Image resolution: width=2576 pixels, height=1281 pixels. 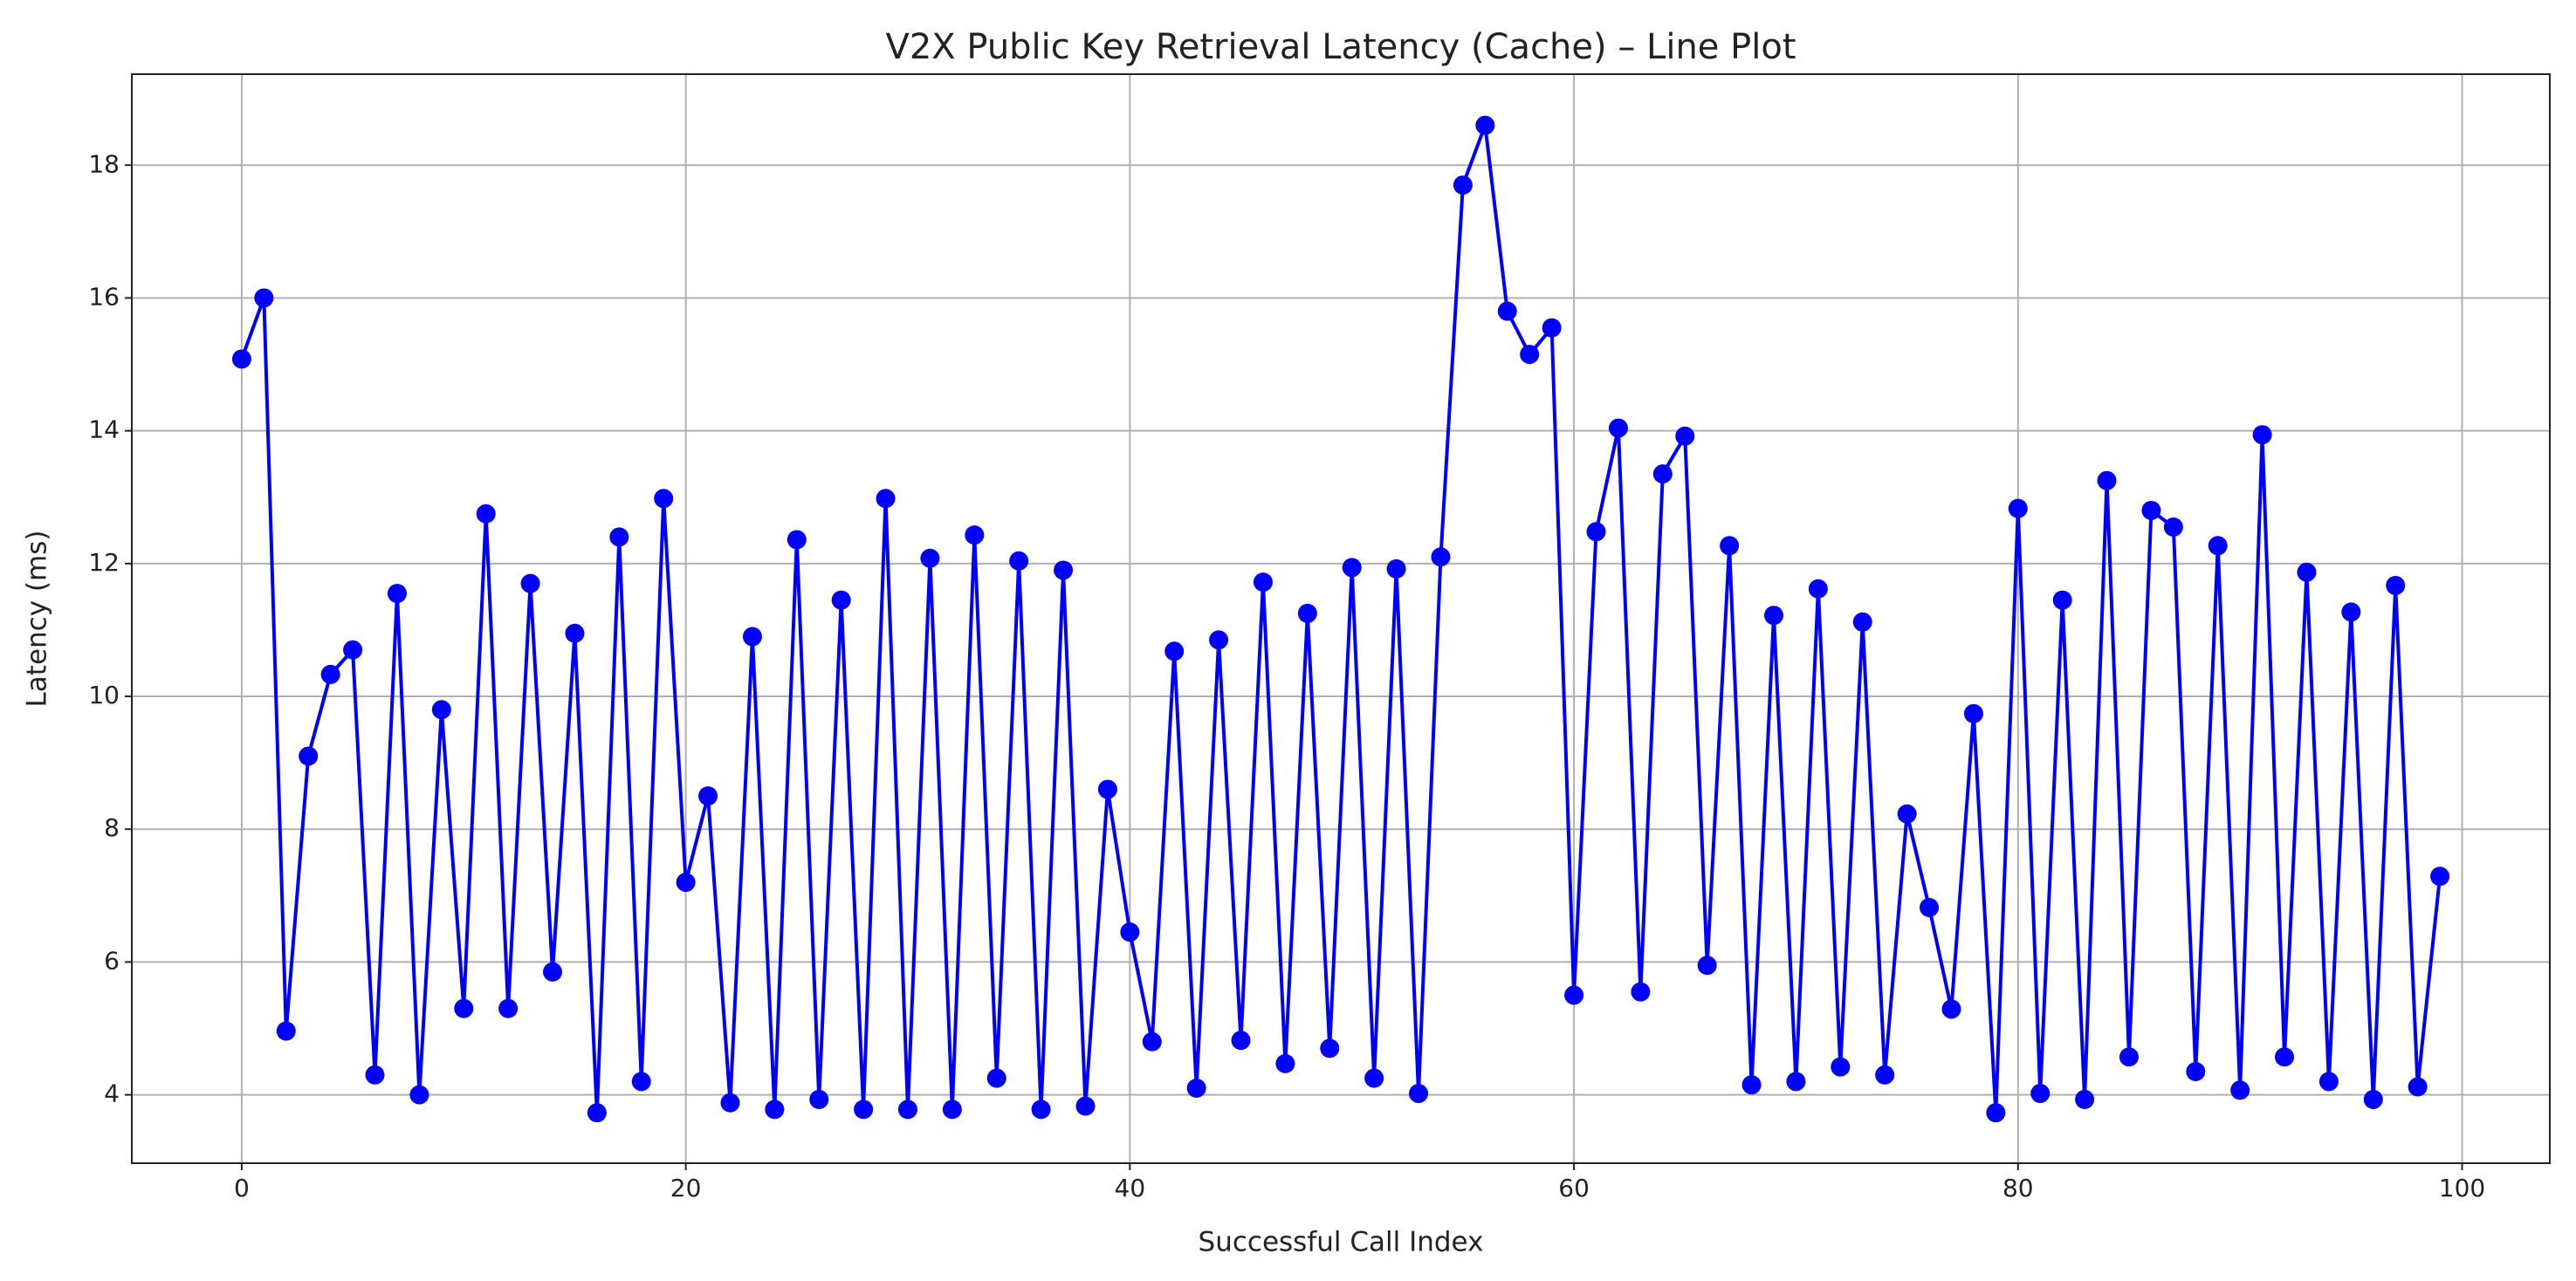 I want to click on x-axis-label: Successful Call Index, so click(x=1342, y=1242).